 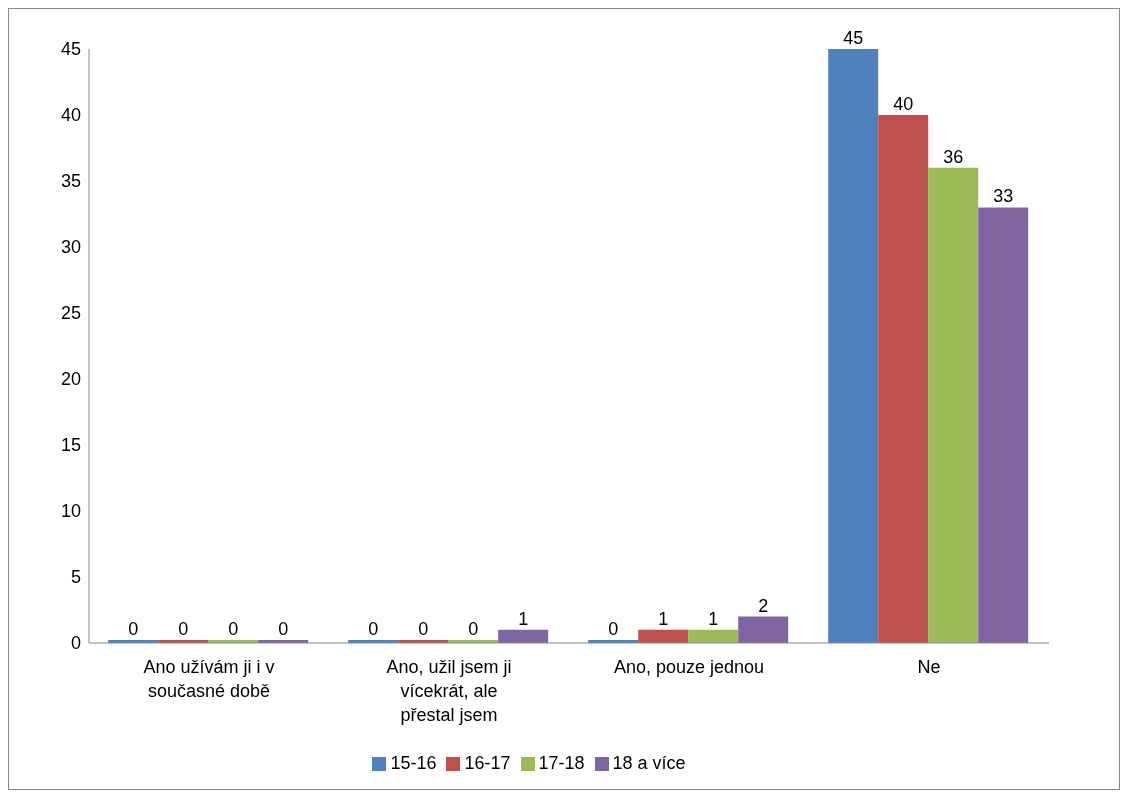 What do you see at coordinates (70, 313) in the screenshot?
I see `y-tick-label: 25` at bounding box center [70, 313].